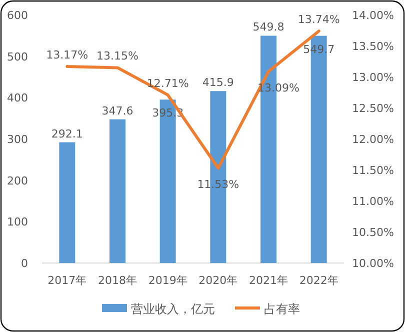  I want to click on y2-tick-label: 12.50%, so click(373, 108).